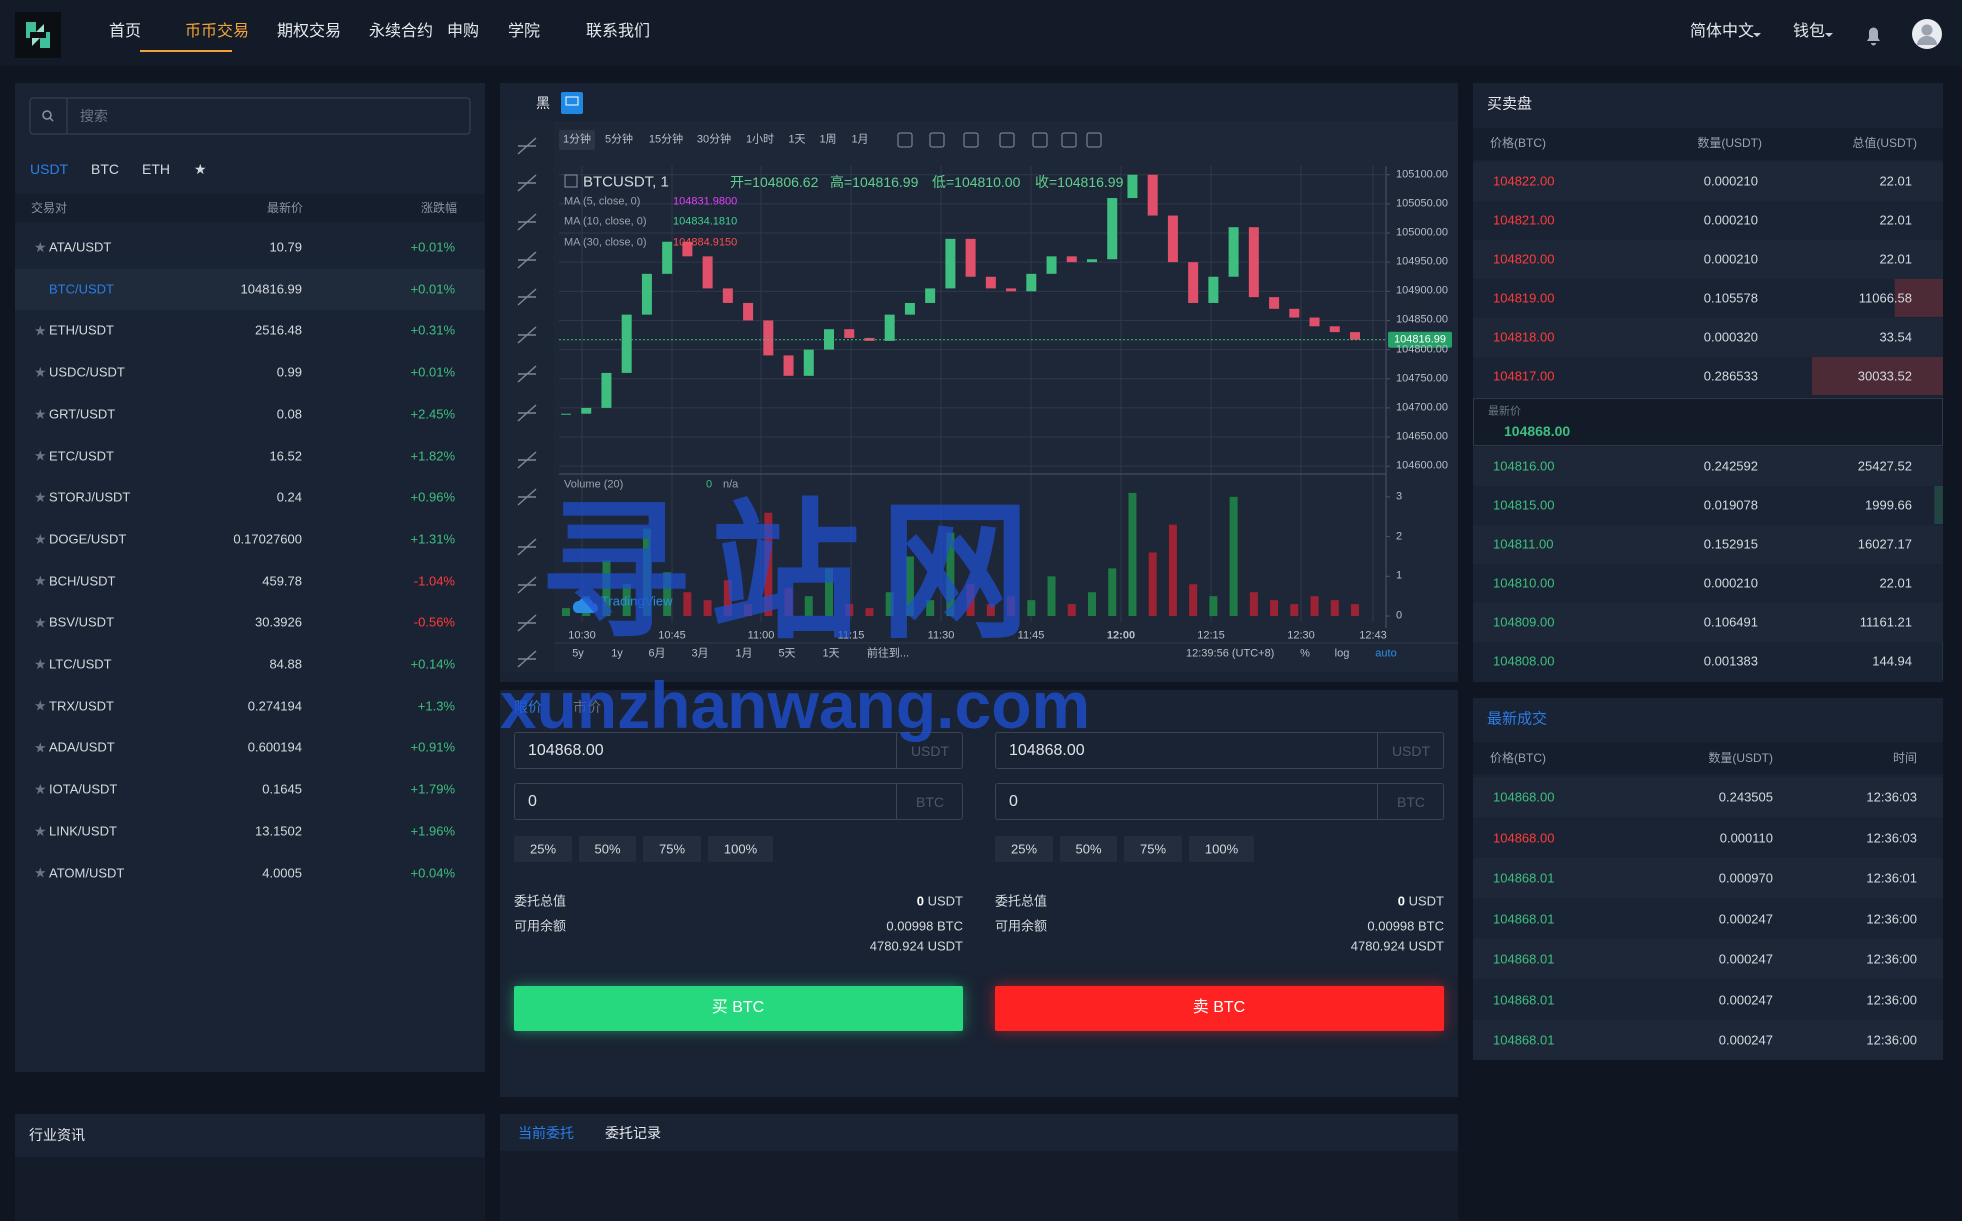  I want to click on orders-tab: 委托记录, so click(633, 1133).